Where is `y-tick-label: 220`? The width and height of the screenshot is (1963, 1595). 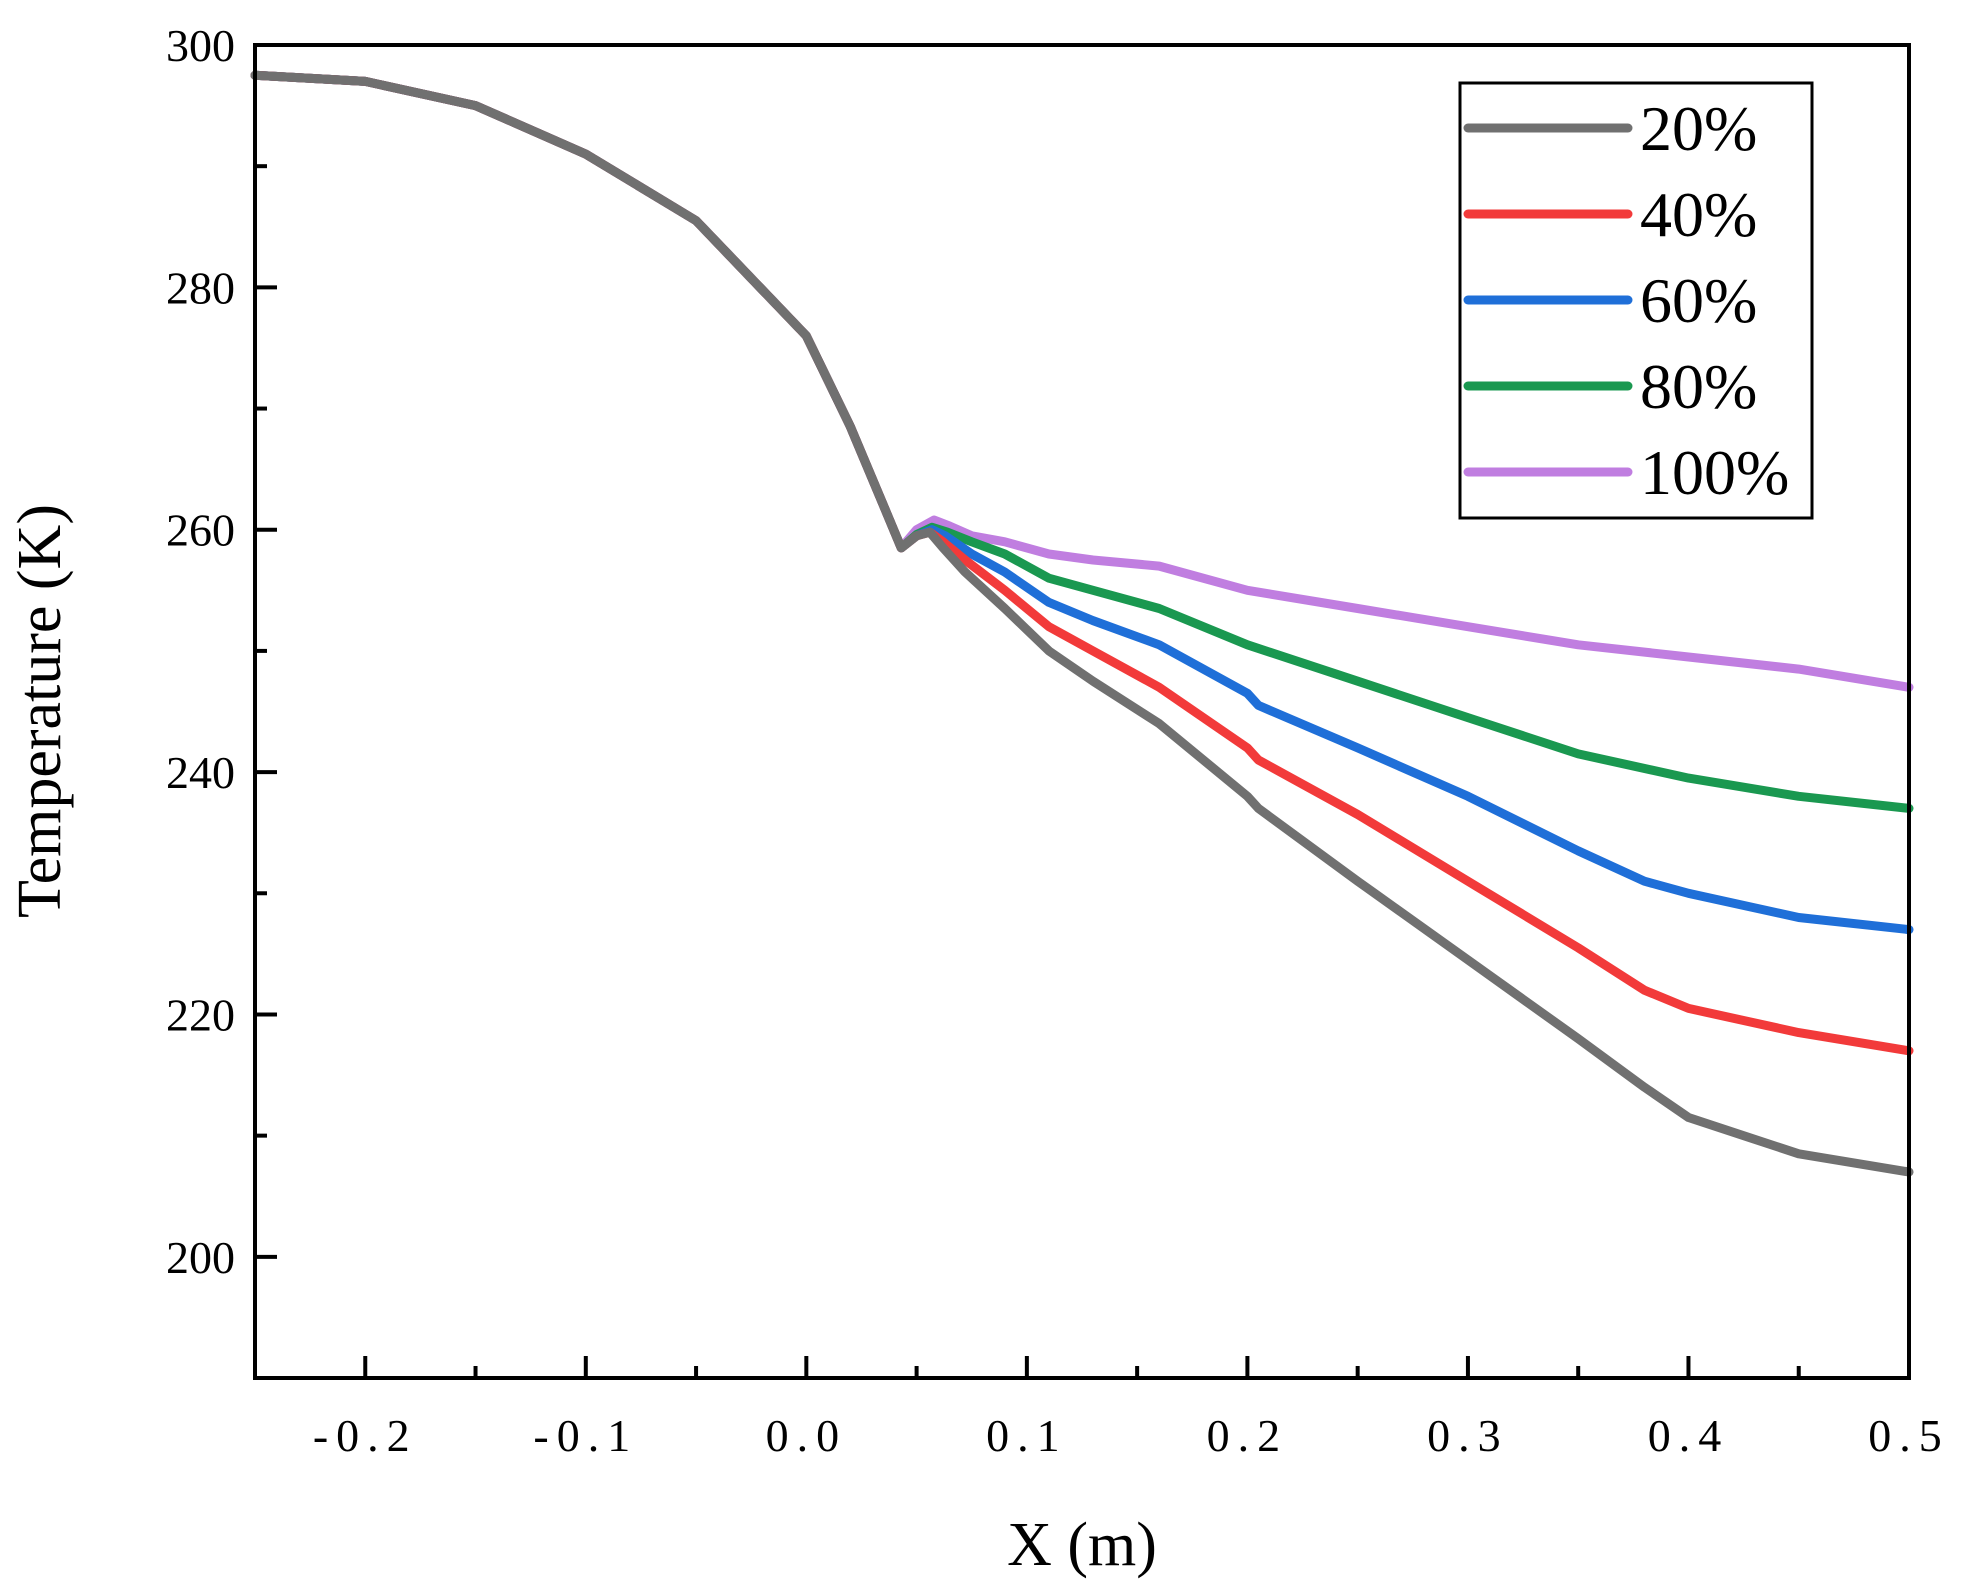 y-tick-label: 220 is located at coordinates (200, 1014).